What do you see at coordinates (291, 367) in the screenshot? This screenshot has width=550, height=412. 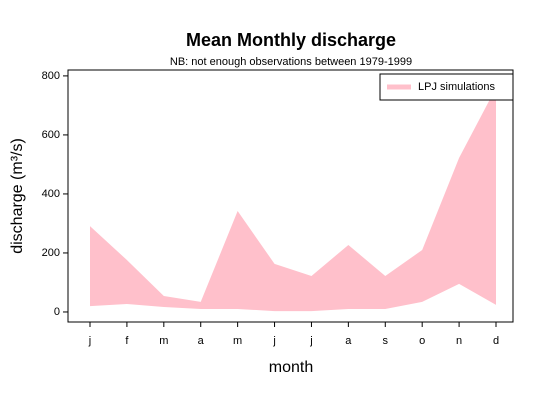 I see `x-axis-label: month` at bounding box center [291, 367].